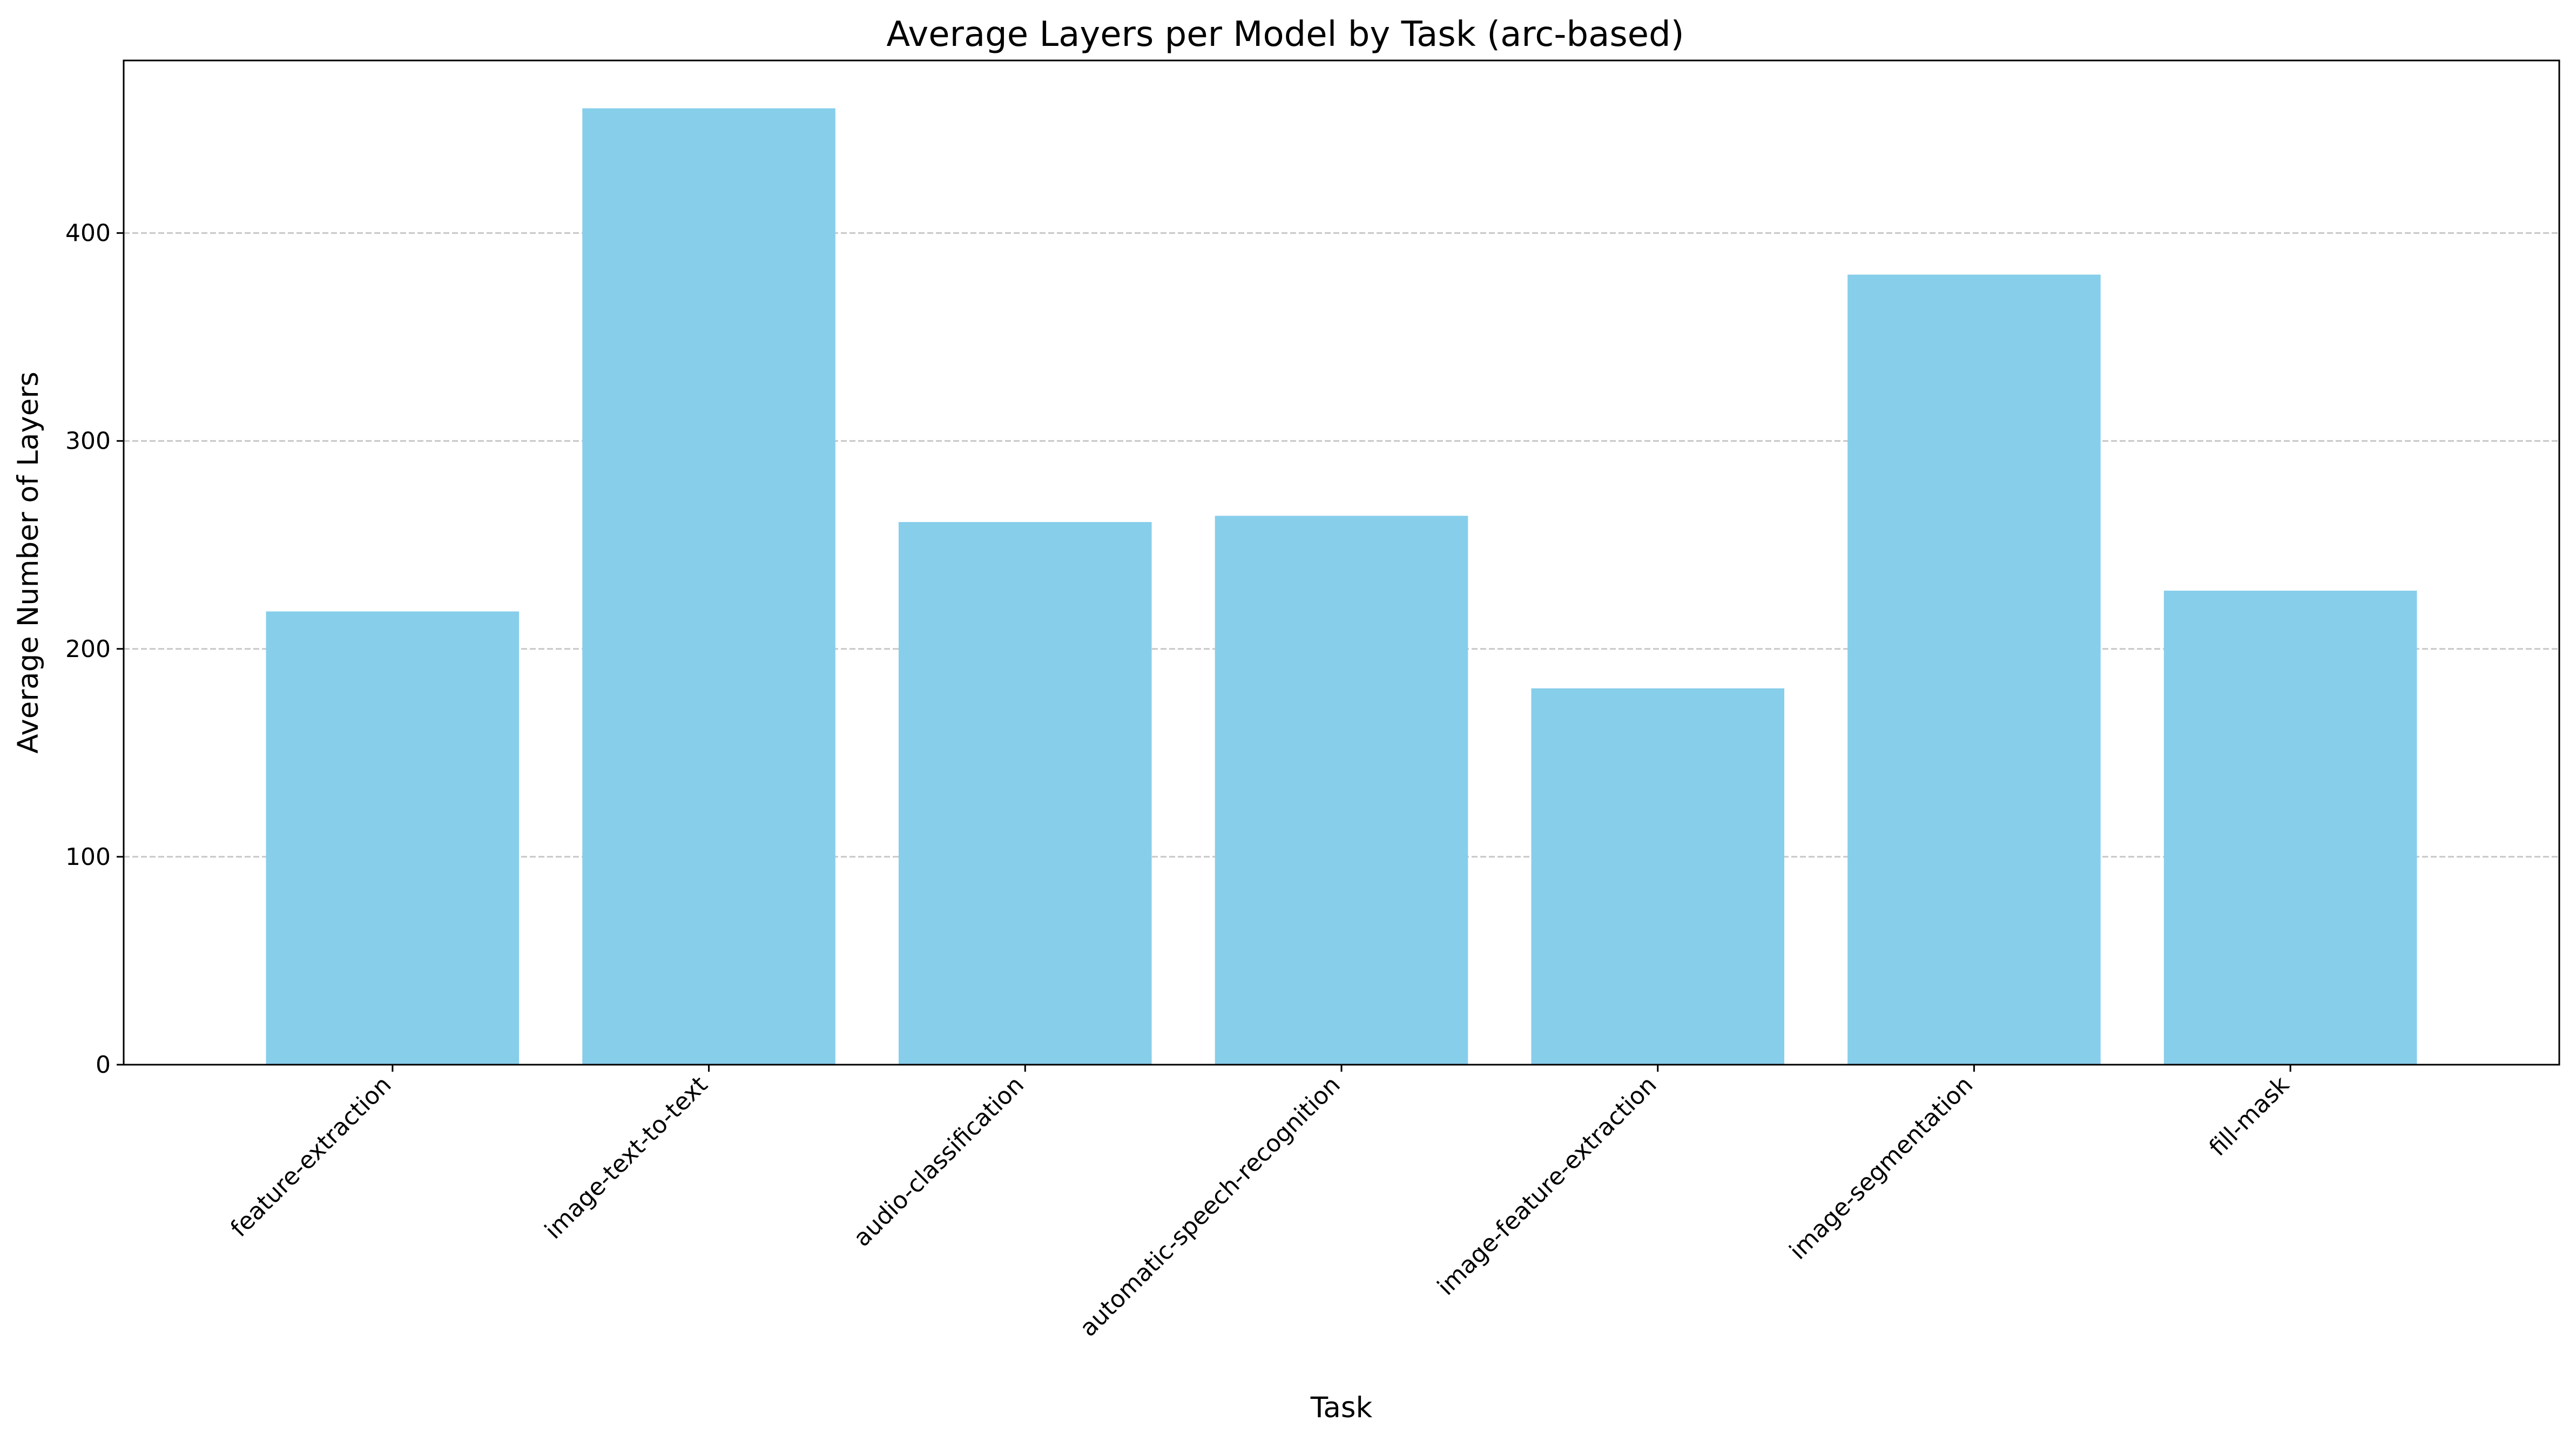  Describe the element at coordinates (708, 586) in the screenshot. I see `bar-image-text-to-text` at that location.